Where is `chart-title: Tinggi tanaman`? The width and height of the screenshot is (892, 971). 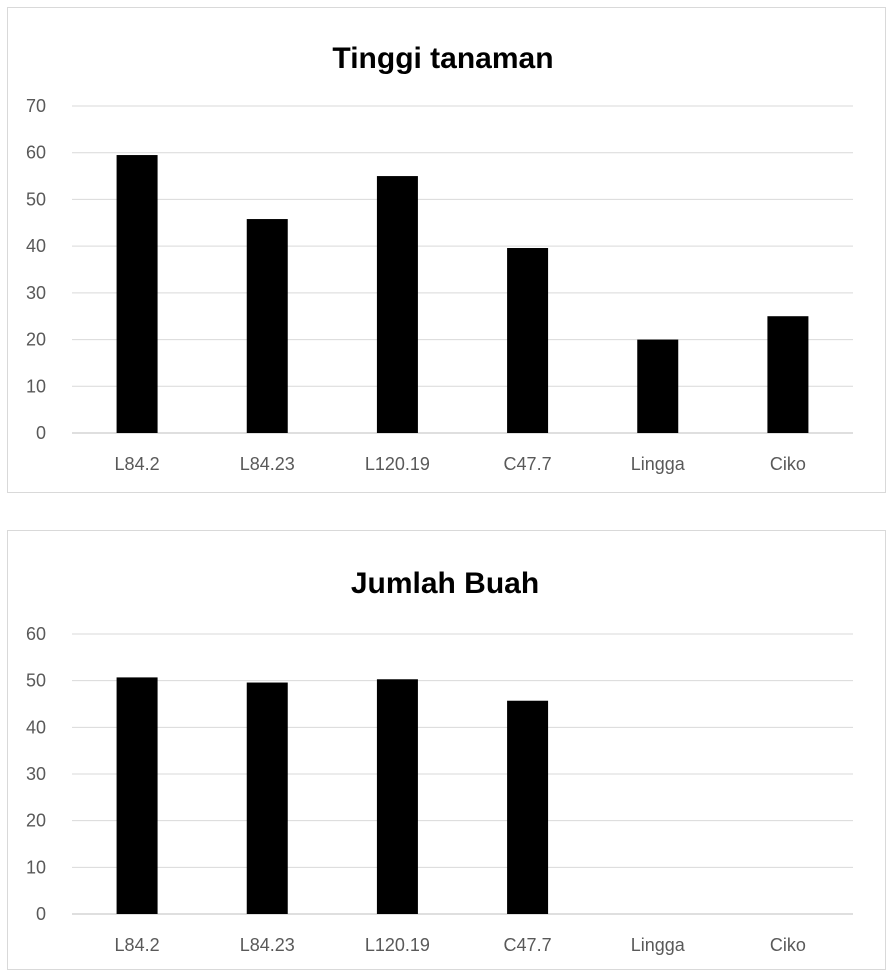
chart-title: Tinggi tanaman is located at coordinates (442, 58).